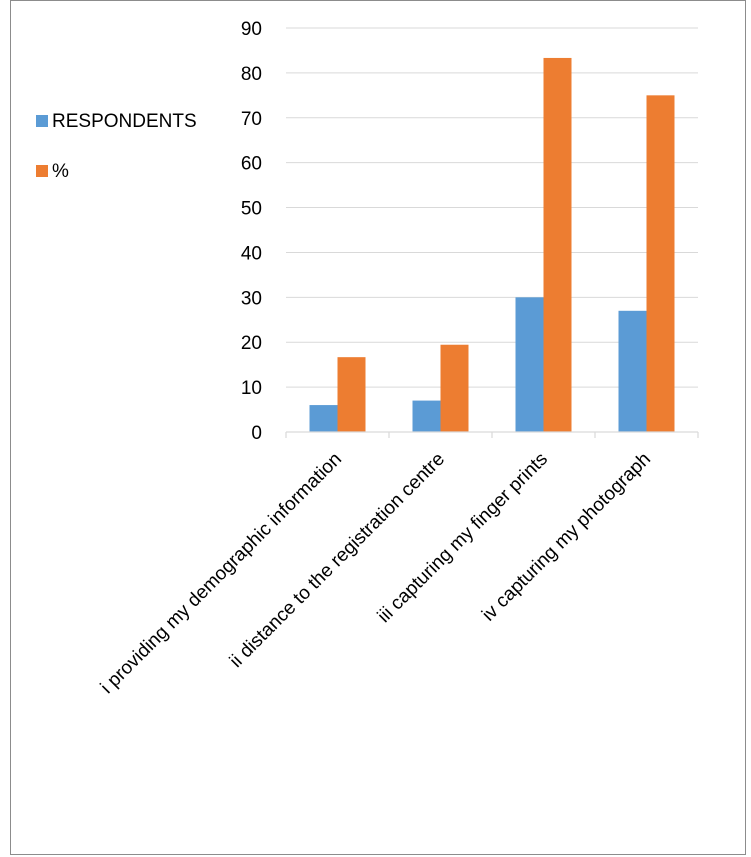 This screenshot has height=857, width=751. What do you see at coordinates (116, 146) in the screenshot?
I see `legend: RESPONDENTS%` at bounding box center [116, 146].